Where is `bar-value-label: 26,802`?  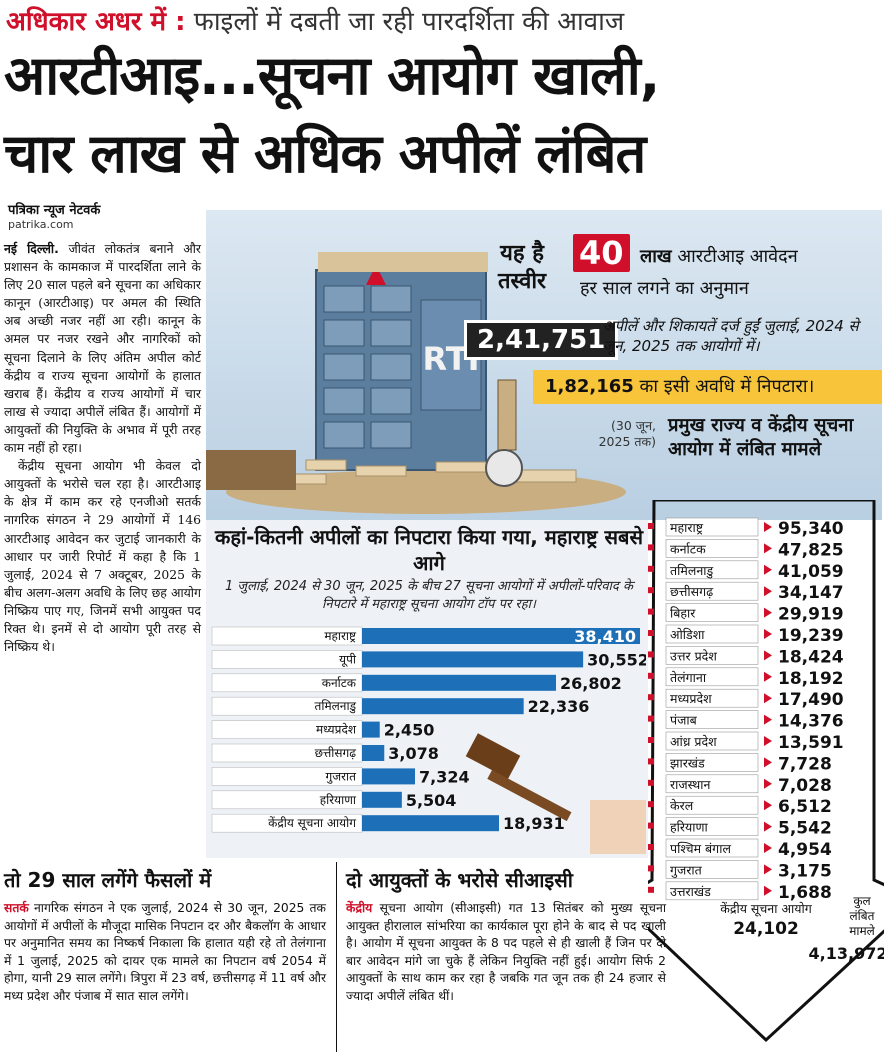
bar-value-label: 26,802 is located at coordinates (591, 683).